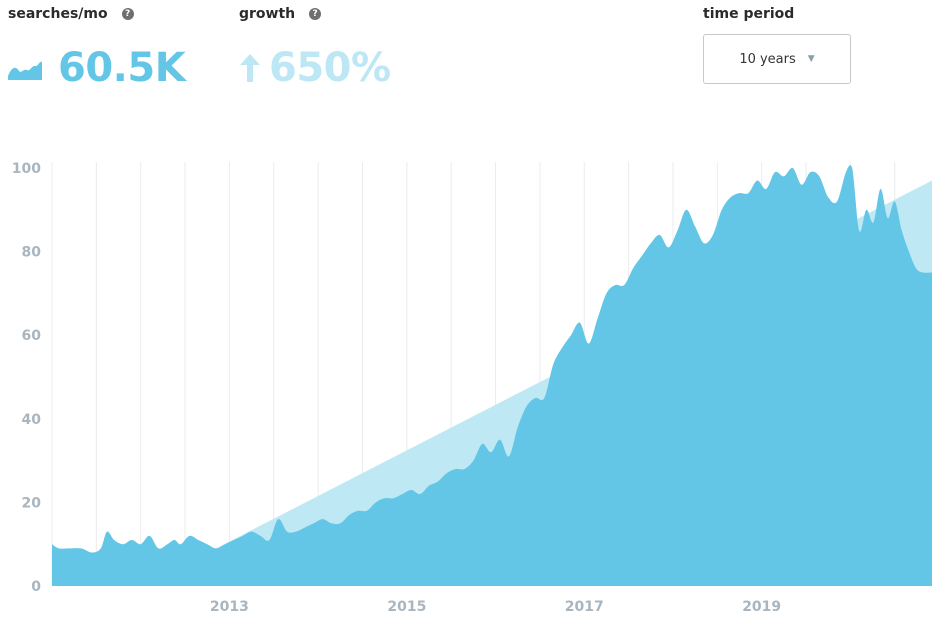  I want to click on searches-help-icon: ?, so click(127, 14).